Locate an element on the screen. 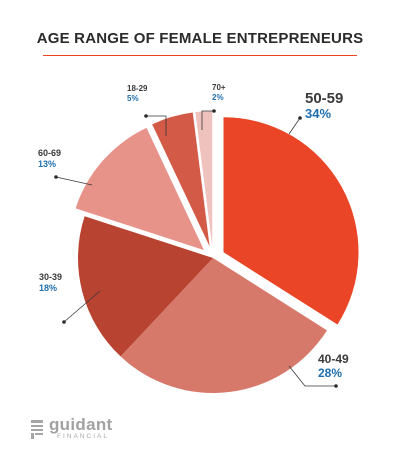 This screenshot has height=460, width=400. leader-dot-70+ is located at coordinates (214, 111).